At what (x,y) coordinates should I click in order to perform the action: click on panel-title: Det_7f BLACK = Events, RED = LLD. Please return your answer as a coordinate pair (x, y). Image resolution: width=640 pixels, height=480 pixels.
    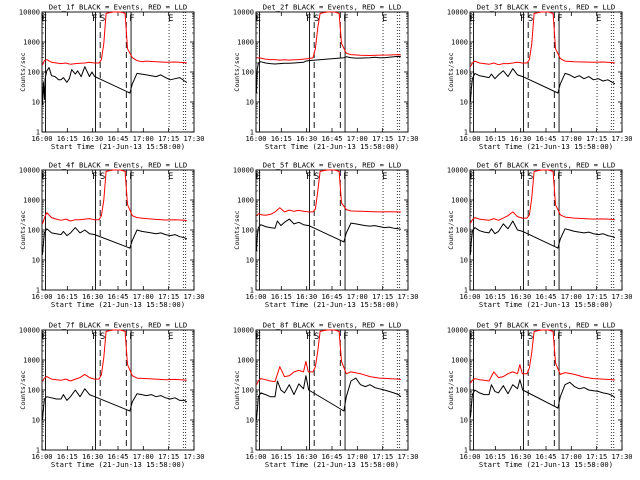
    Looking at the image, I should click on (118, 325).